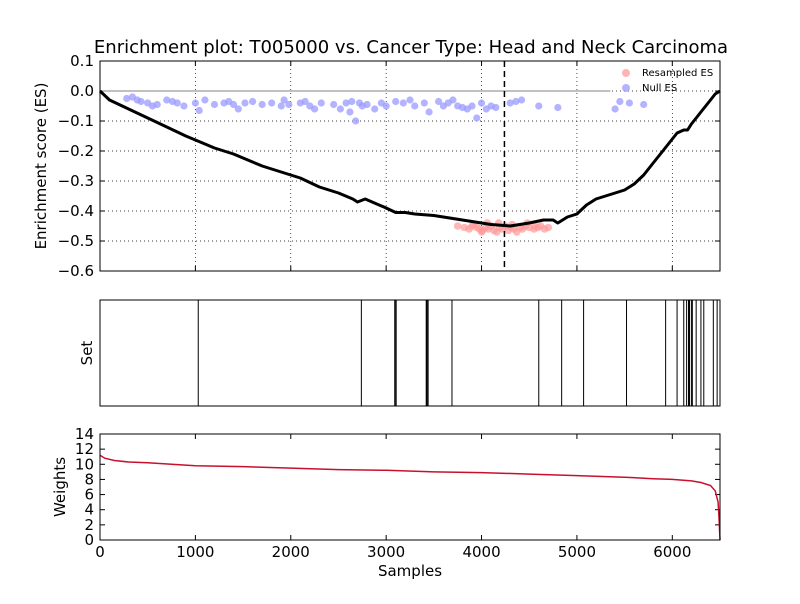 Image resolution: width=800 pixels, height=604 pixels. I want to click on legend-resampled-marker, so click(626, 73).